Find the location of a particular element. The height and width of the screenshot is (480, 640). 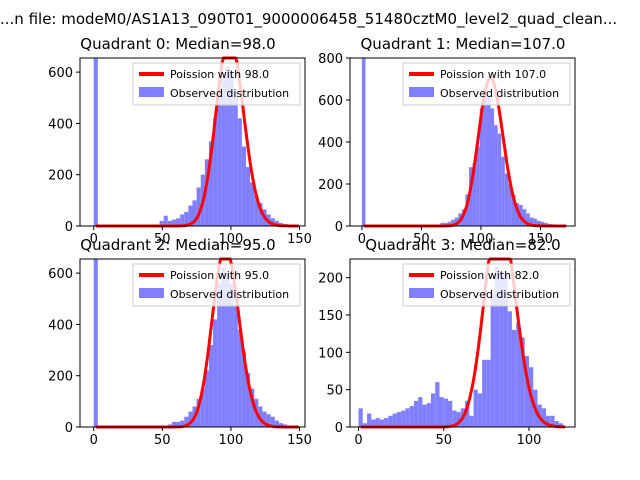

legend: Poission with 95.0 Observed distribution is located at coordinates (216, 285).